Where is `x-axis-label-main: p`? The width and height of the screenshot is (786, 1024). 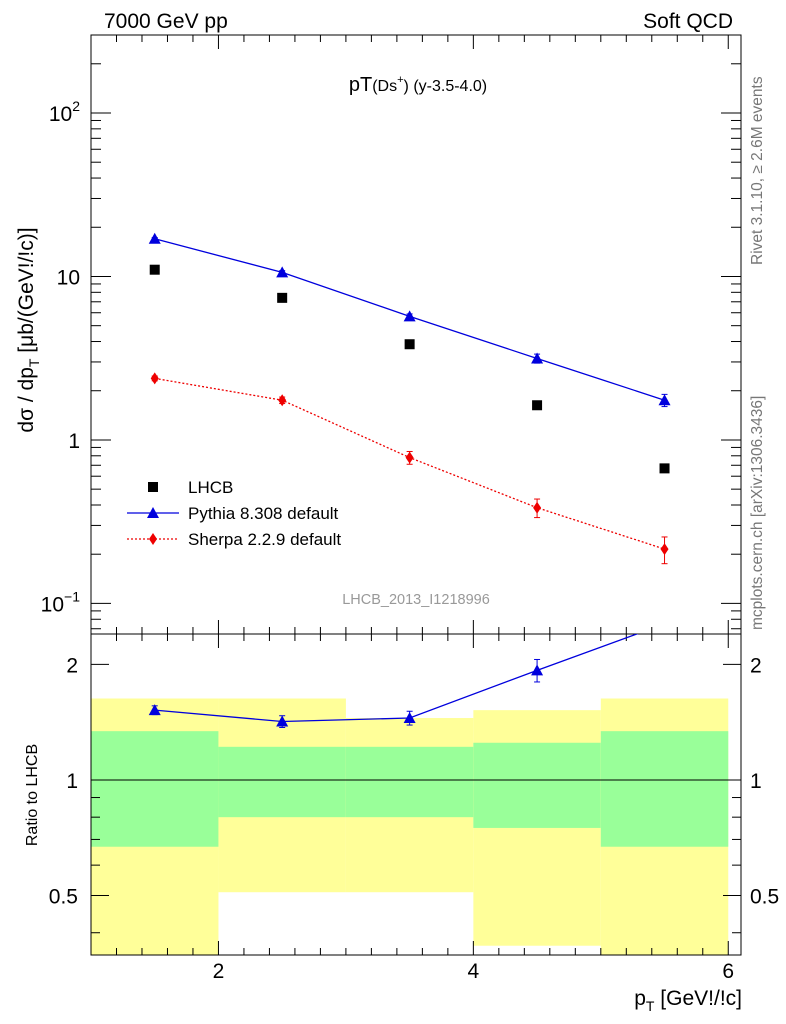 x-axis-label-main: p is located at coordinates (640, 998).